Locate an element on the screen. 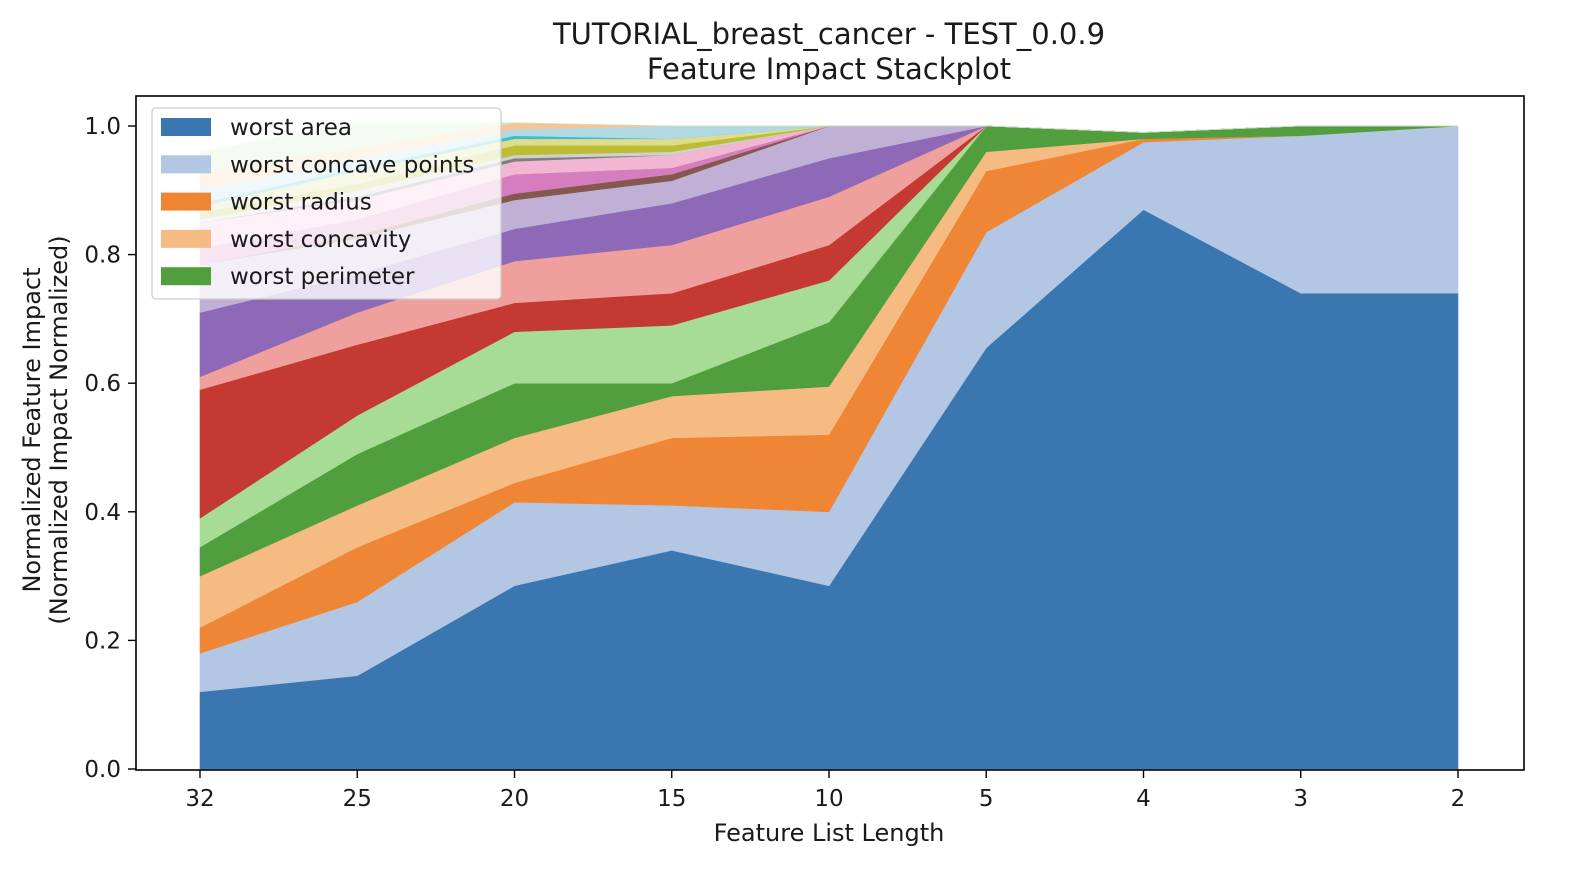 This screenshot has width=1586, height=874. x-tick-label: 32 is located at coordinates (199, 799).